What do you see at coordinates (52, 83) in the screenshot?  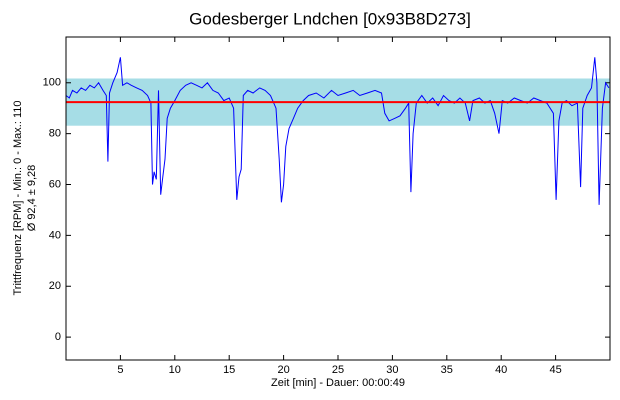 I see `y-tick-label: 100` at bounding box center [52, 83].